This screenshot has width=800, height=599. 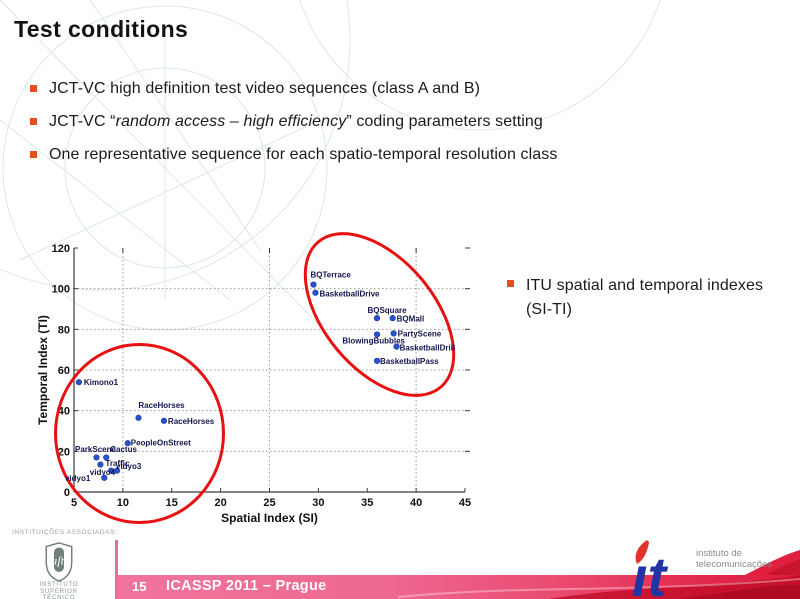 I want to click on it-logo: ıt, so click(x=650, y=569).